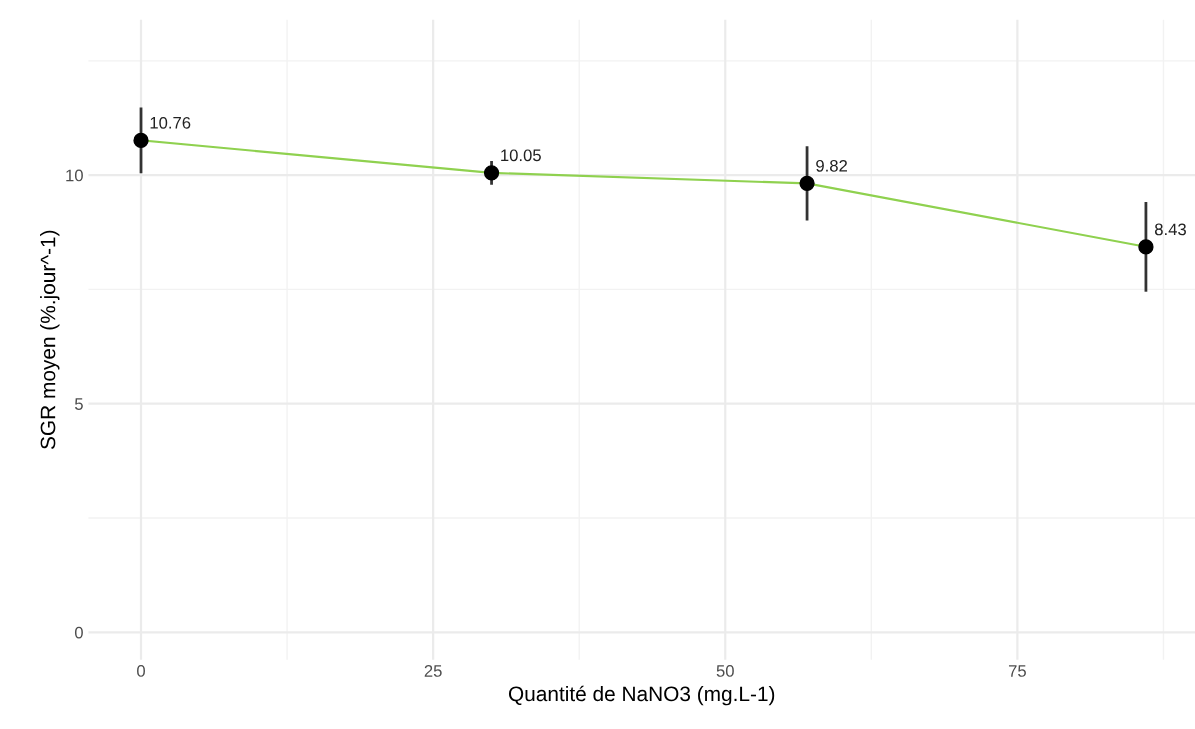 Image resolution: width=1195 pixels, height=729 pixels. What do you see at coordinates (170, 122) in the screenshot?
I see `data-label: 10.76` at bounding box center [170, 122].